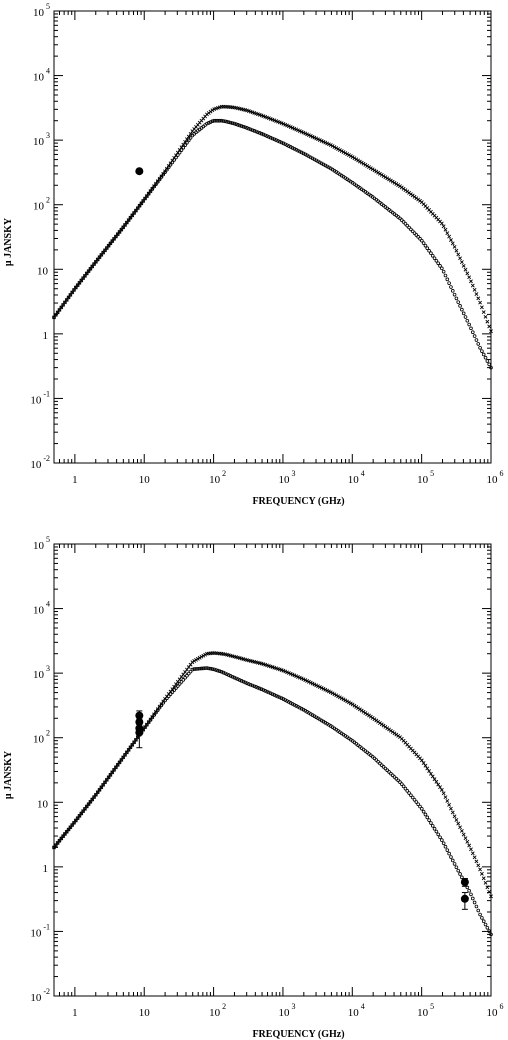 The height and width of the screenshot is (1040, 508). Describe the element at coordinates (46, 336) in the screenshot. I see `y-tick-label: 1` at that location.